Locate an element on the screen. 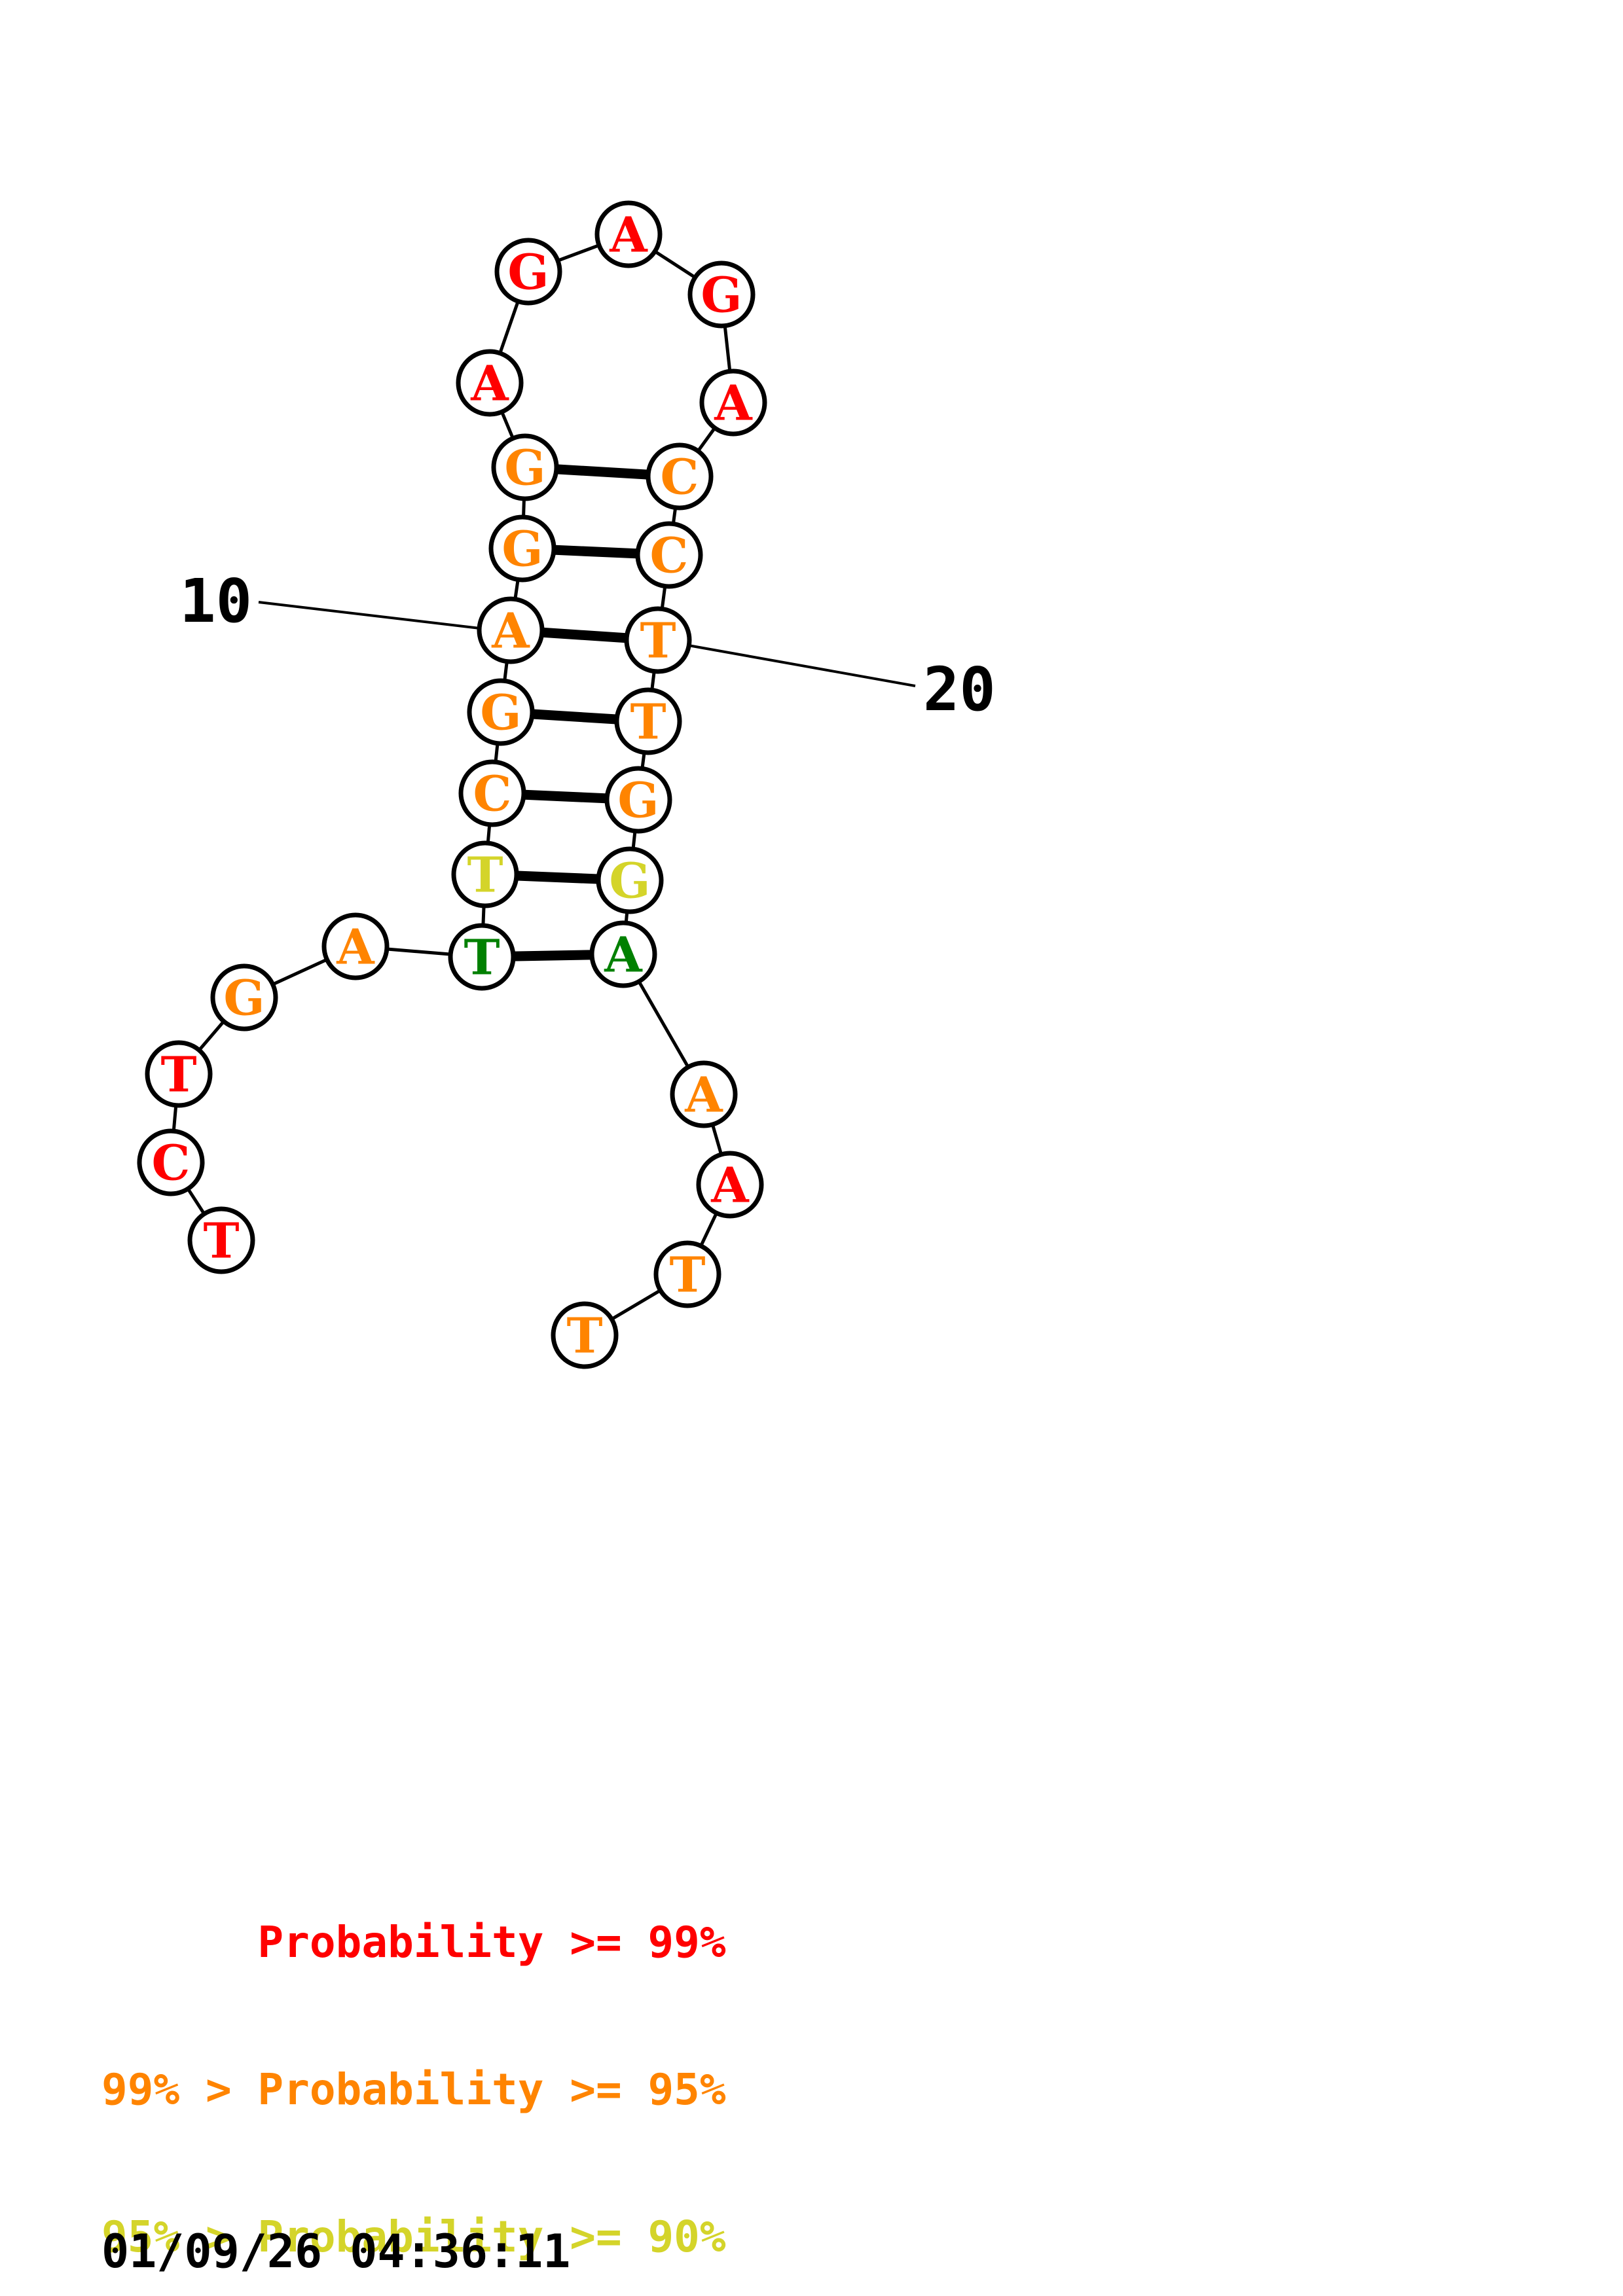 The image size is (1623, 2296). legend-row-95to99: 99% > Probability >= 95% is located at coordinates (413, 2089).